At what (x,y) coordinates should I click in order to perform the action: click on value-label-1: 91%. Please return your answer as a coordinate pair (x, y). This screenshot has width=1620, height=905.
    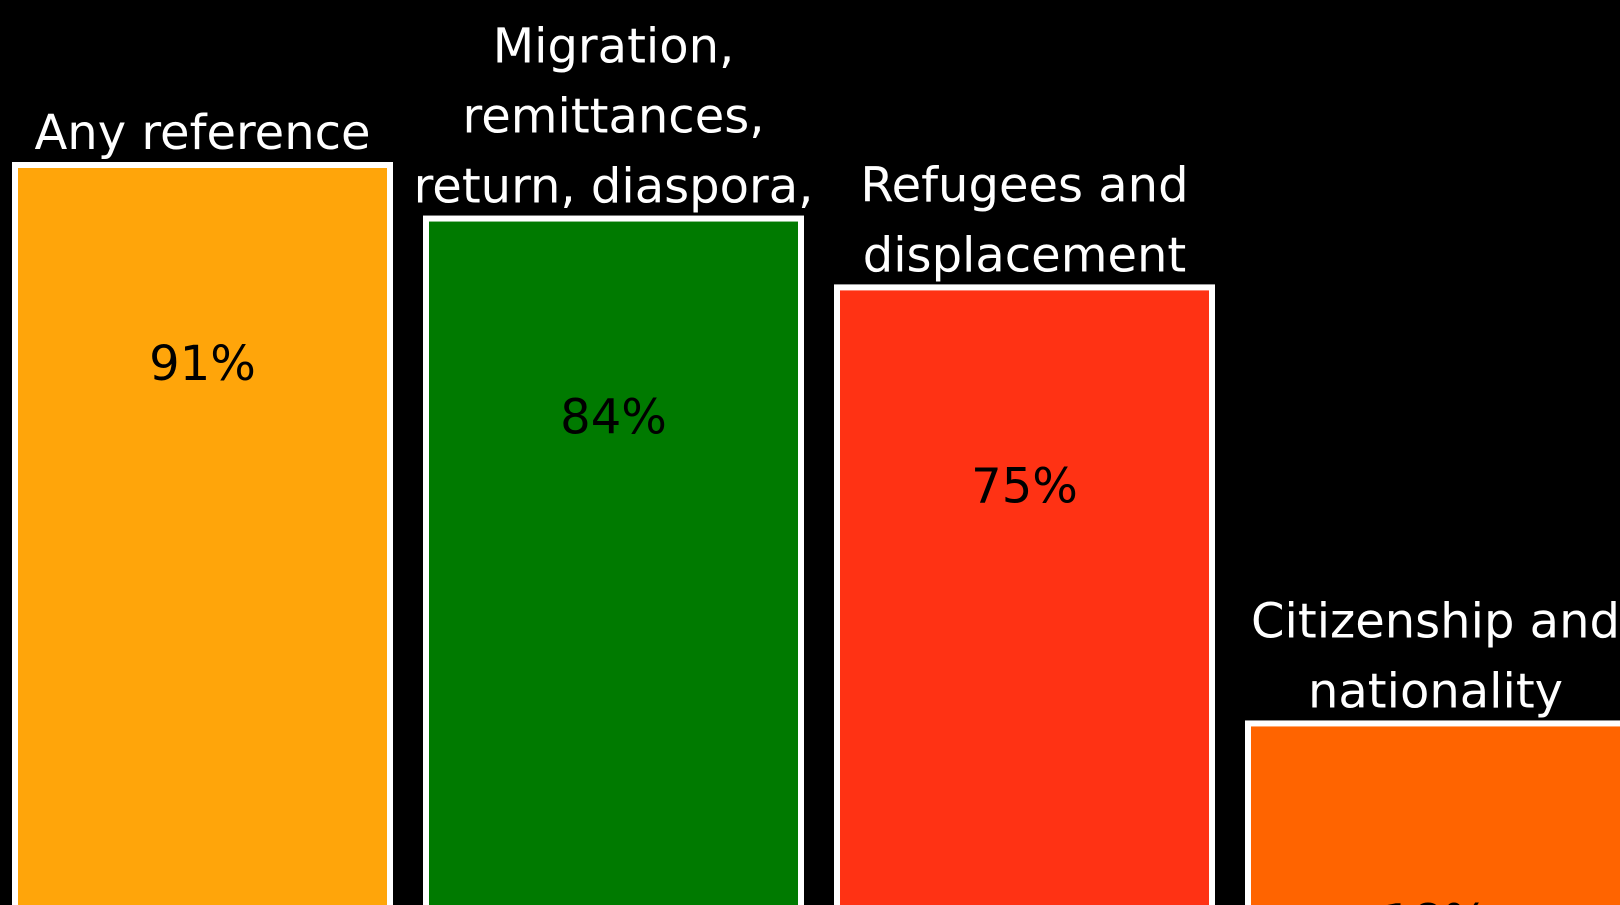
    Looking at the image, I should click on (202, 364).